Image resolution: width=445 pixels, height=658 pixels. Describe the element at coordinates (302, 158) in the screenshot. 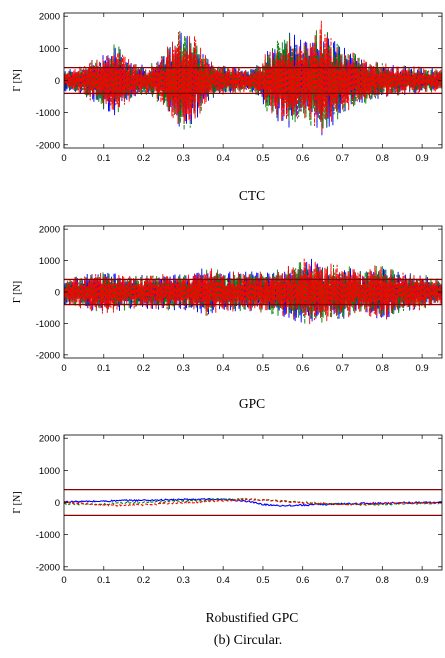

I see `ctc-xtick-label: 0.6` at that location.